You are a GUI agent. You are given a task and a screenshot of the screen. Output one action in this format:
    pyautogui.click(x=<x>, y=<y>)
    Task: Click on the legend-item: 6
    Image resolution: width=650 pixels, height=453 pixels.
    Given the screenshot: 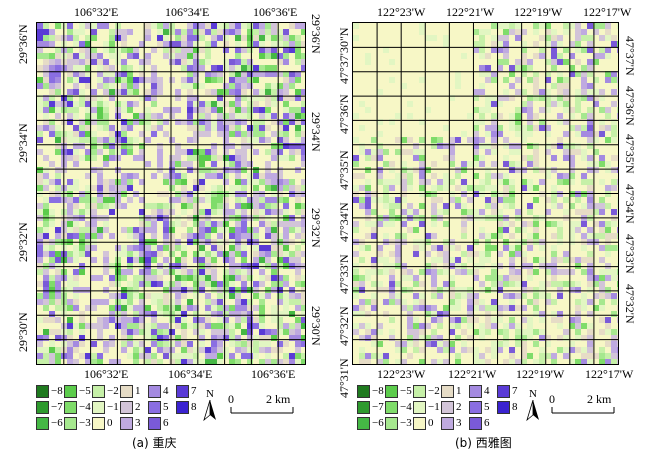 What is the action you would take?
    pyautogui.click(x=479, y=423)
    